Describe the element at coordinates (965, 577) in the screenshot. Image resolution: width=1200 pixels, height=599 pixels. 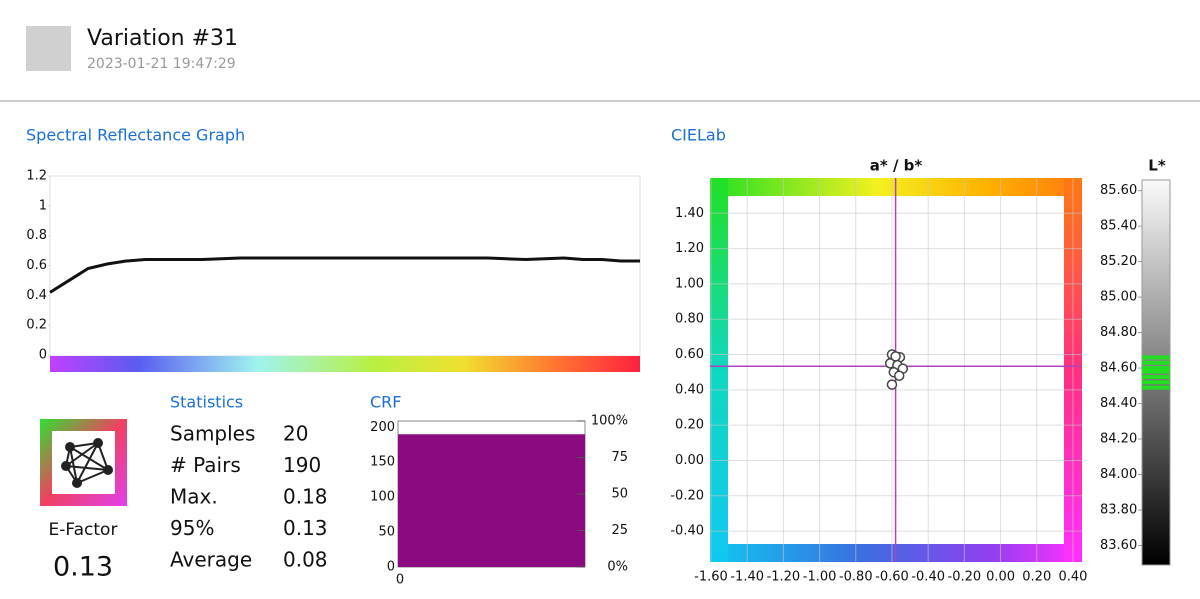
I see `x-tick-label: -0.20` at that location.